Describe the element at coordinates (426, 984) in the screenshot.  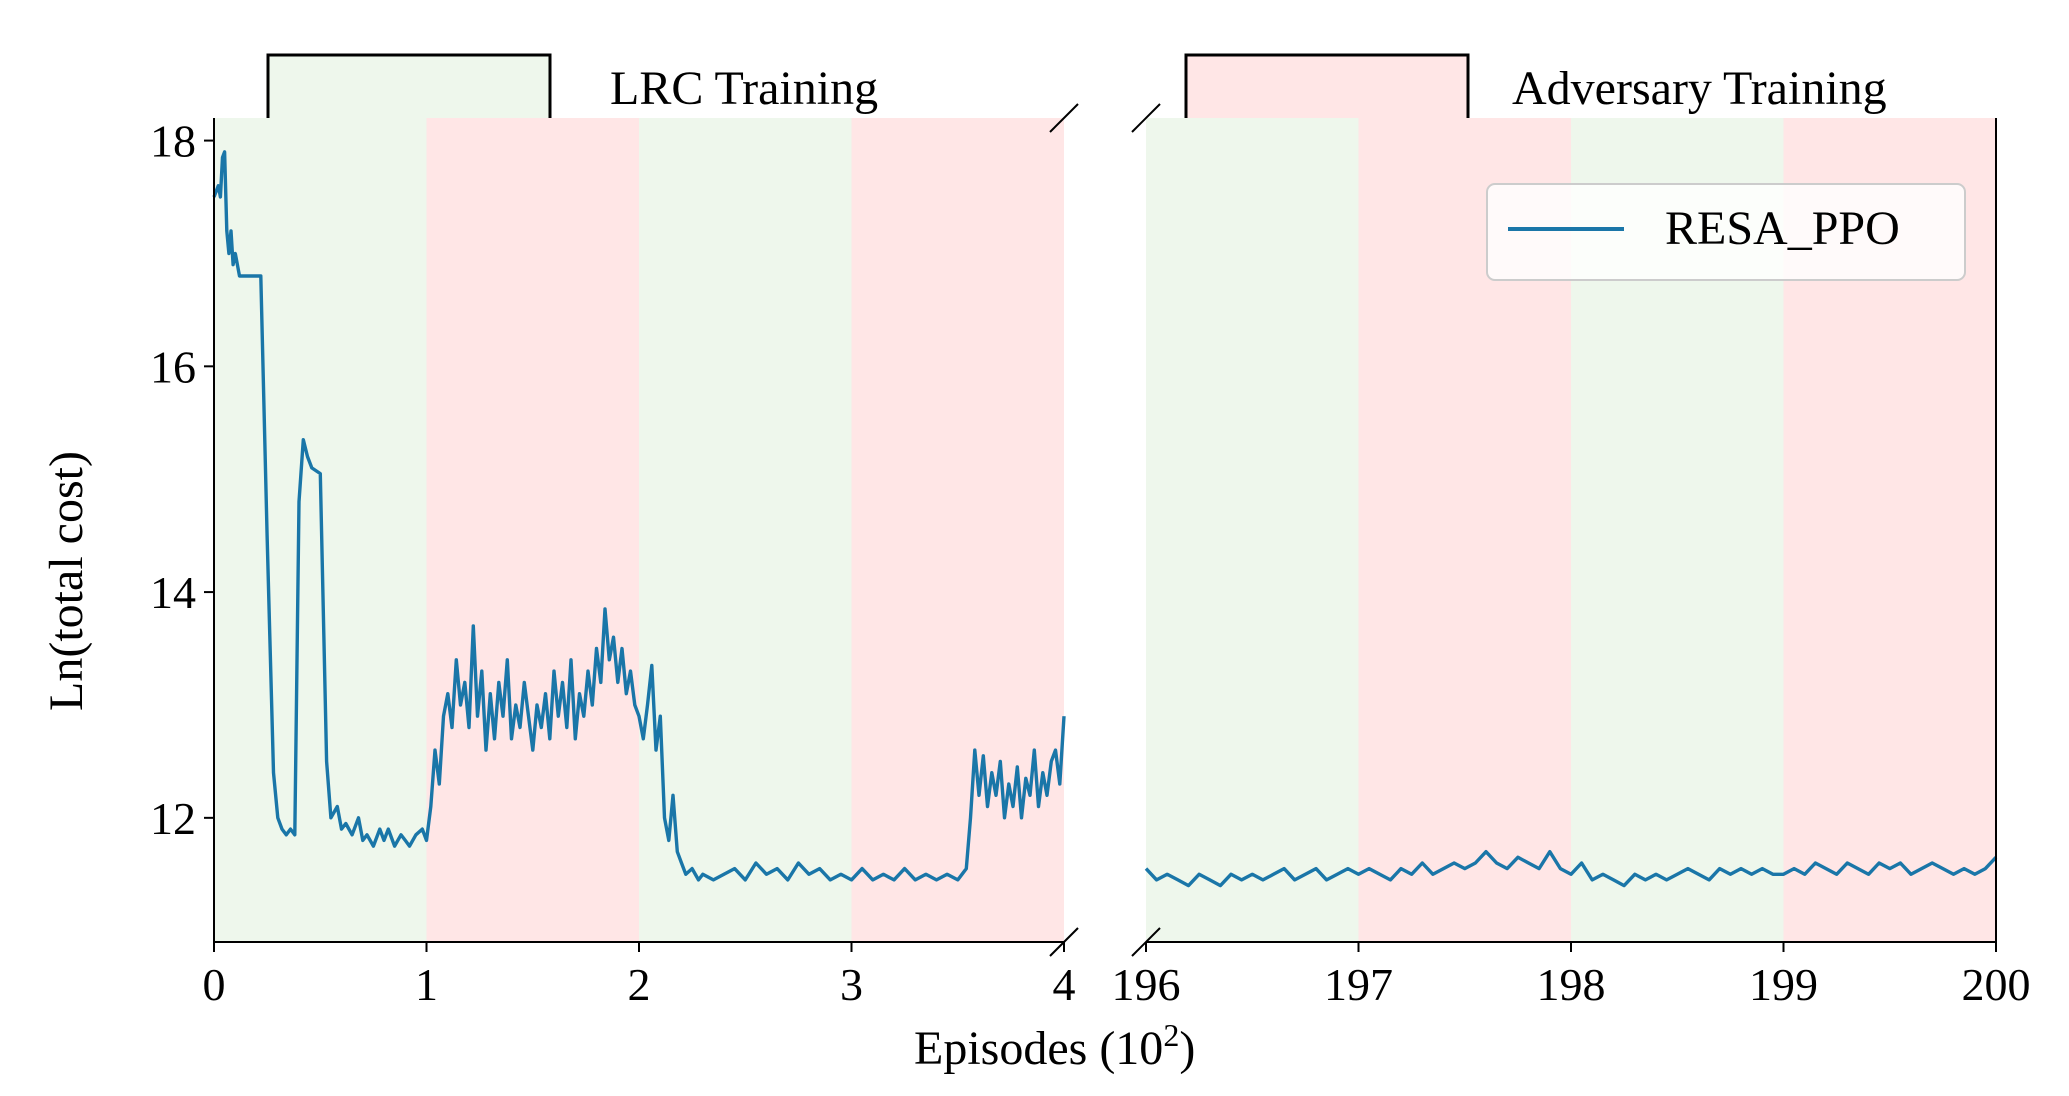
I see `x-tick-label: 1` at that location.